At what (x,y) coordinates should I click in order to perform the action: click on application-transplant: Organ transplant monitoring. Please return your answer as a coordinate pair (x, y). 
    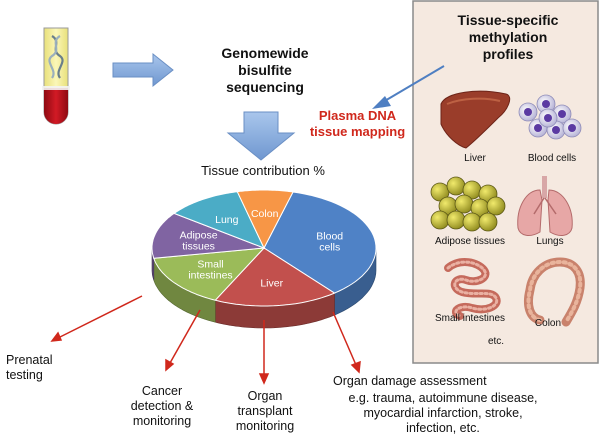
    Looking at the image, I should click on (265, 411).